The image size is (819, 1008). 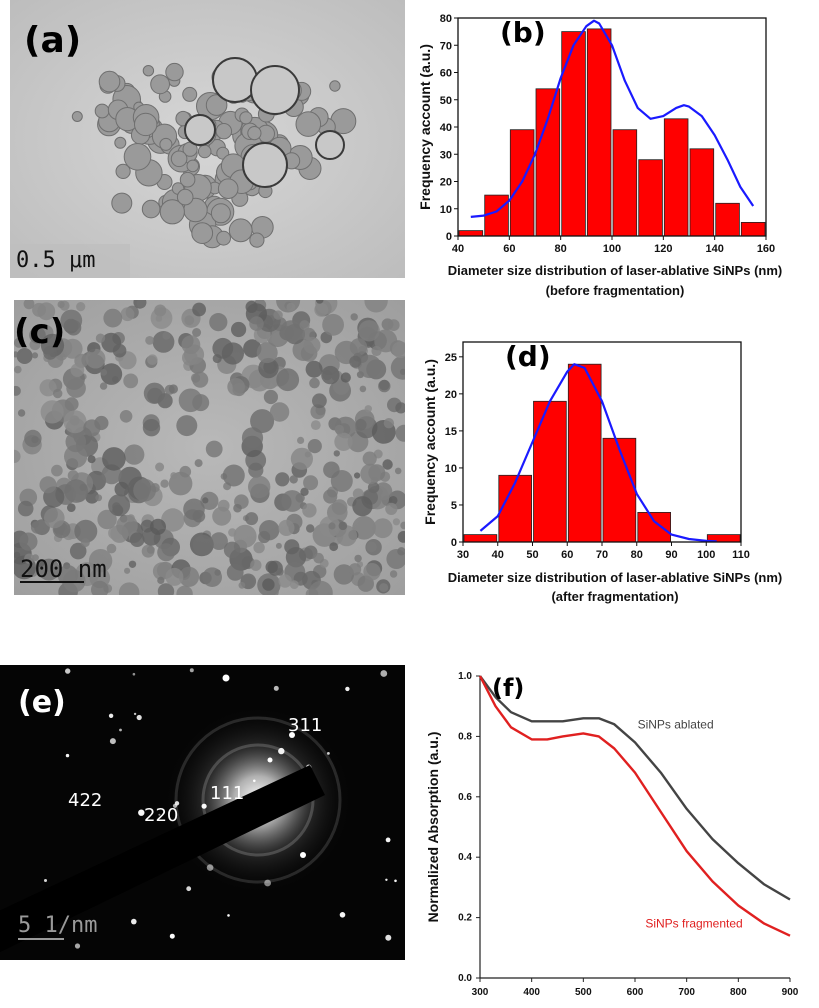 What do you see at coordinates (446, 46) in the screenshot?
I see `y-tick-label: 70` at bounding box center [446, 46].